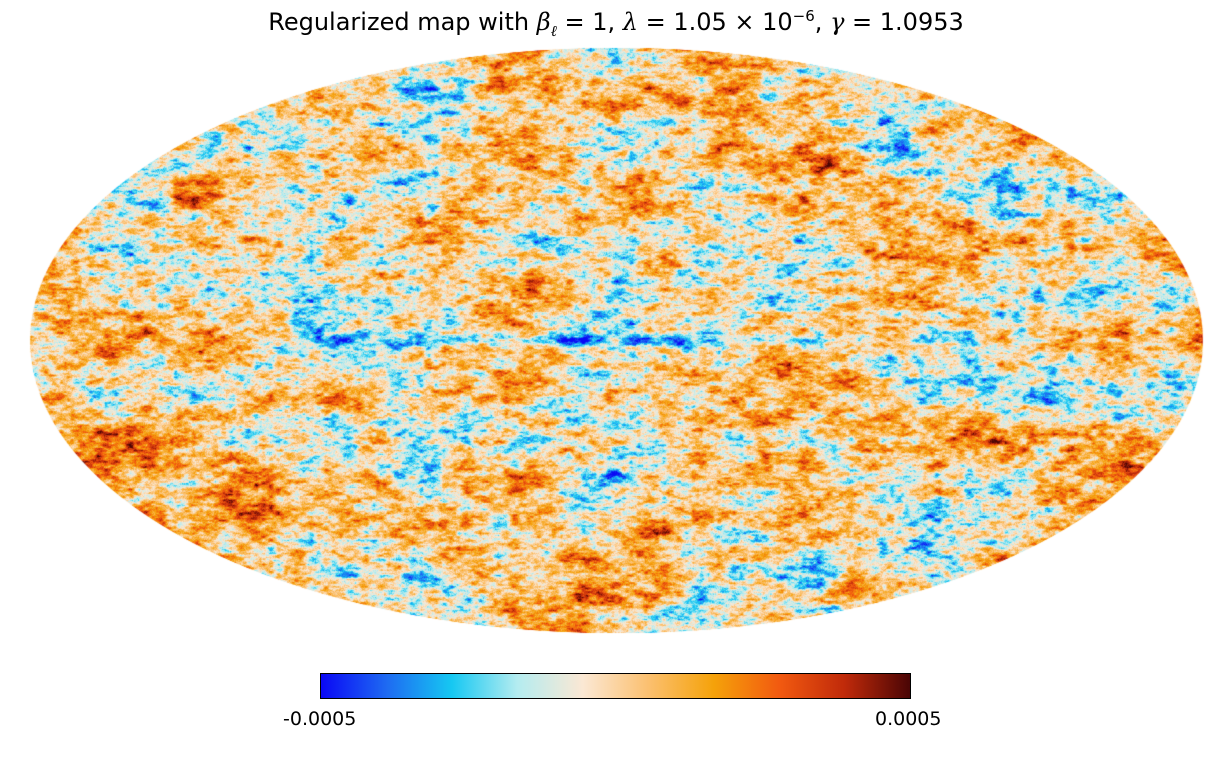 Image resolution: width=1232 pixels, height=783 pixels. I want to click on beta-subscript: ℓ, so click(553, 30).